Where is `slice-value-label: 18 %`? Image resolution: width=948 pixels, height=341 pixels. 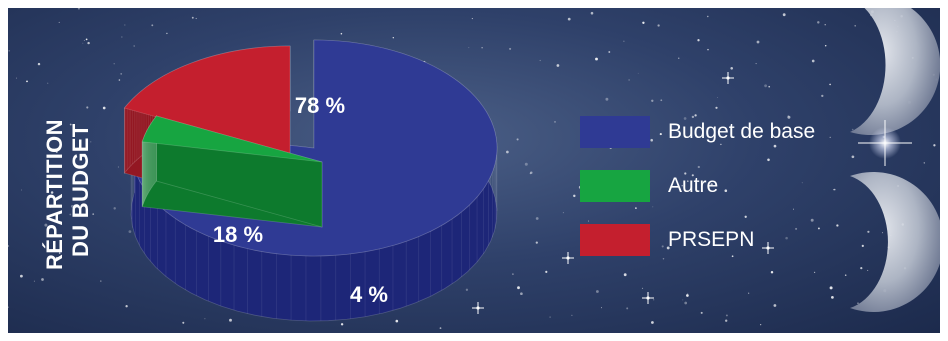
slice-value-label: 18 % is located at coordinates (238, 234).